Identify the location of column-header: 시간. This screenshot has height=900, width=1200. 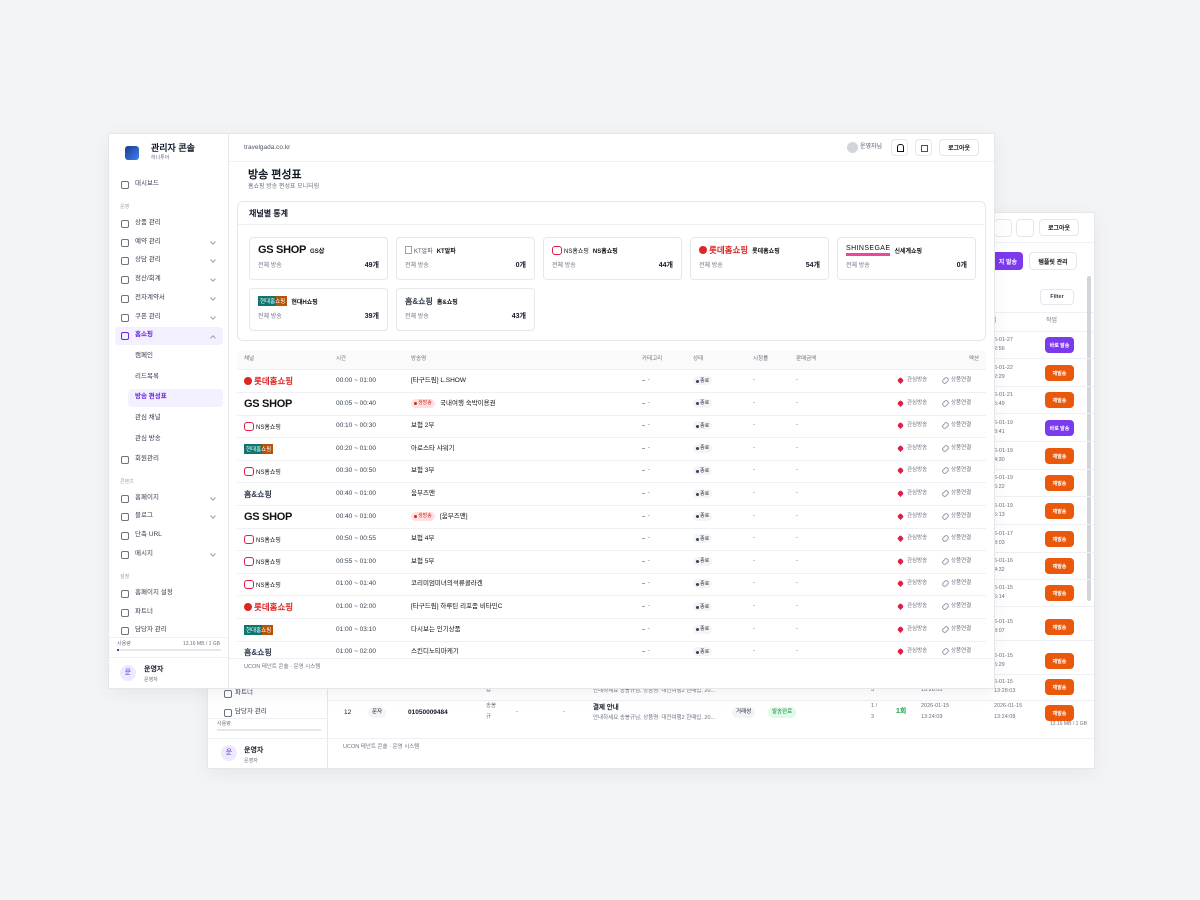
(341, 359).